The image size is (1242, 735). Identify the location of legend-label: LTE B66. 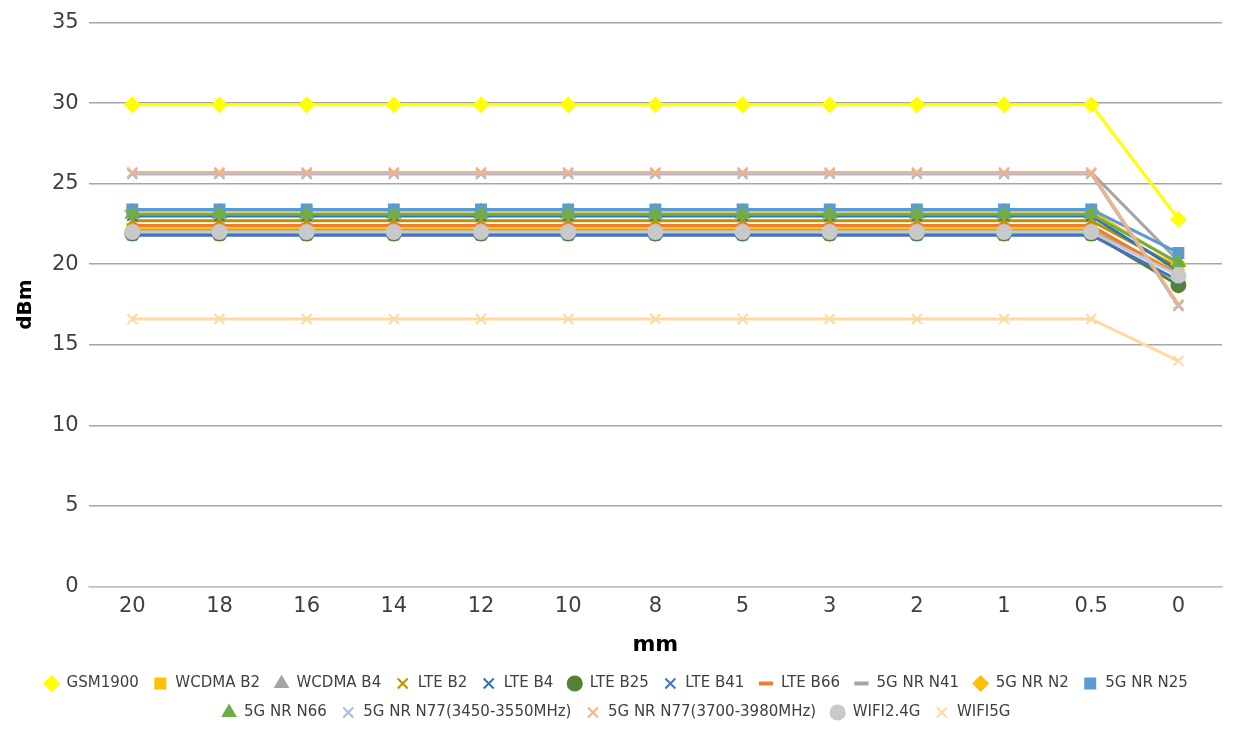
(810, 682).